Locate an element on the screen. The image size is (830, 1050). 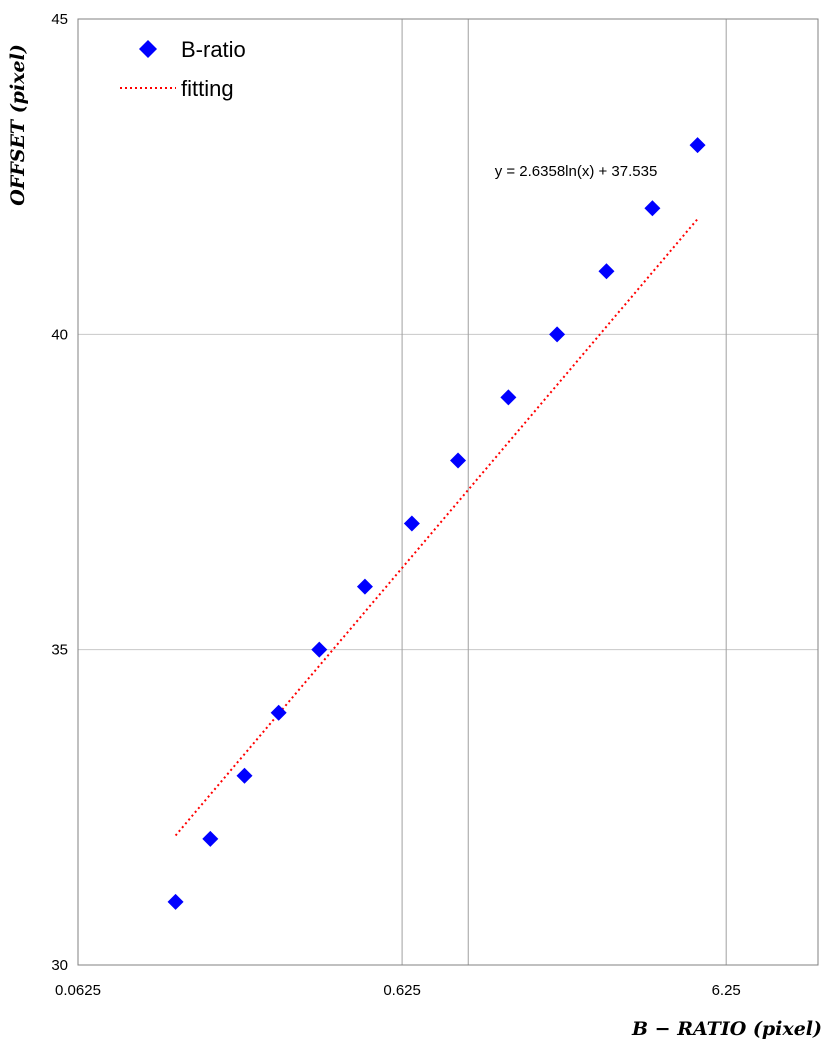
x-axis-ticks: 0.0625 0.625 6.25 is located at coordinates (398, 990).